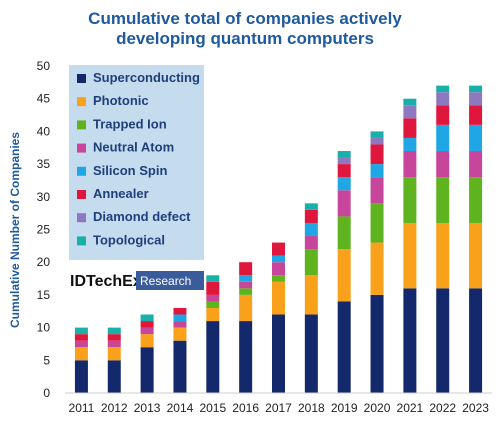  I want to click on logo-tag-text: Research, so click(165, 281).